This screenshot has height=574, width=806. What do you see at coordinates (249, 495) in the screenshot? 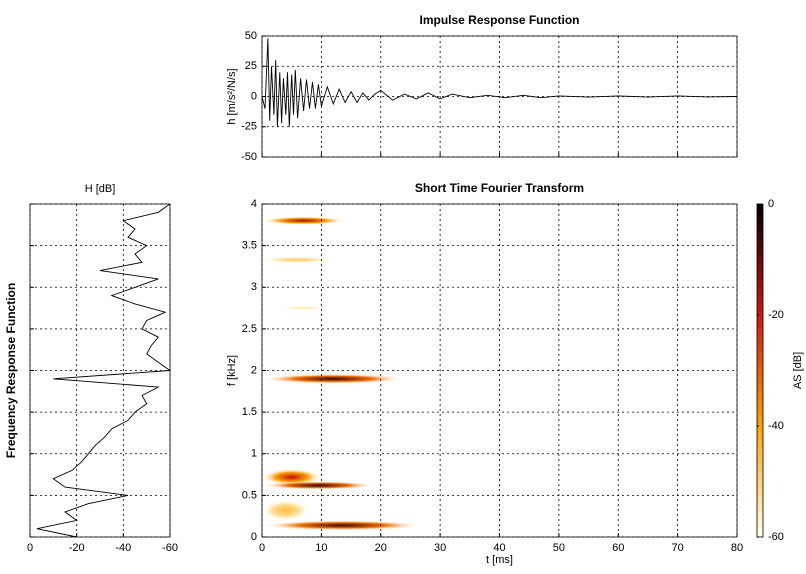
I see `y-tick-label: 0.5` at bounding box center [249, 495].